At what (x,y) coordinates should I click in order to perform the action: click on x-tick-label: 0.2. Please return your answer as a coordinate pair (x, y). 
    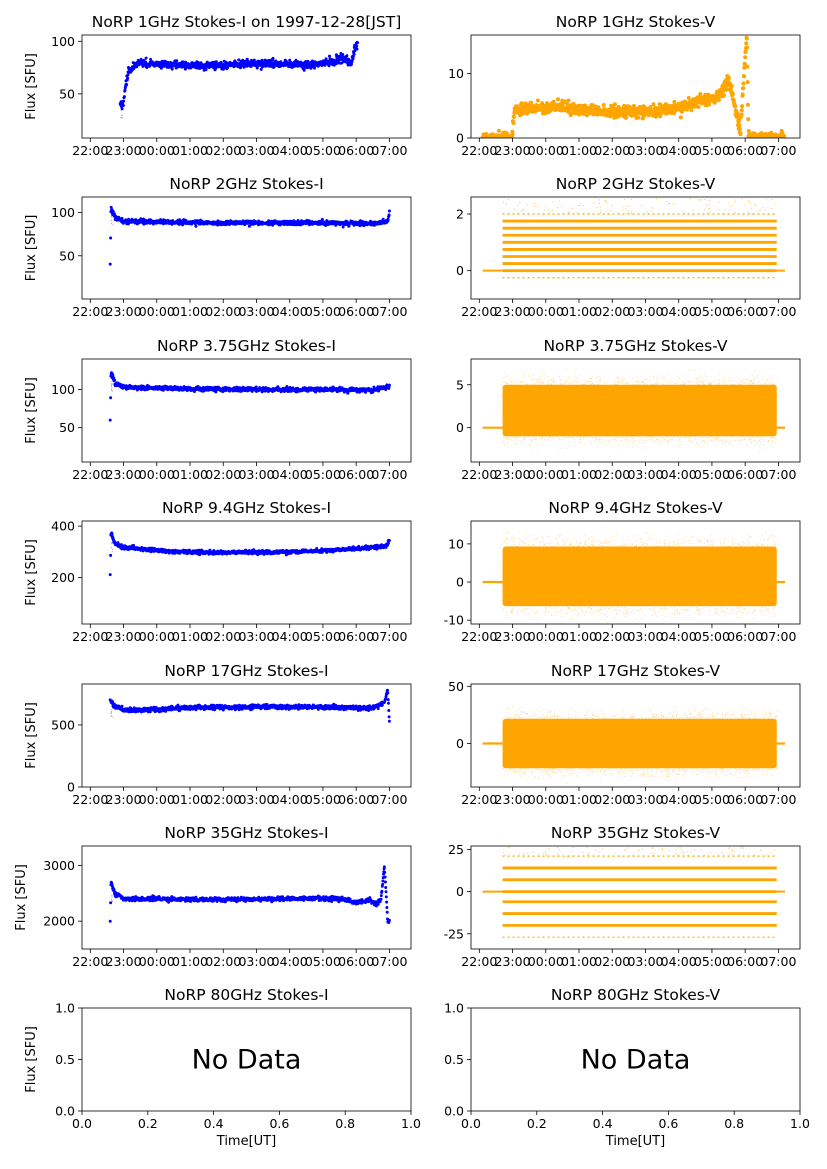
    Looking at the image, I should click on (148, 1123).